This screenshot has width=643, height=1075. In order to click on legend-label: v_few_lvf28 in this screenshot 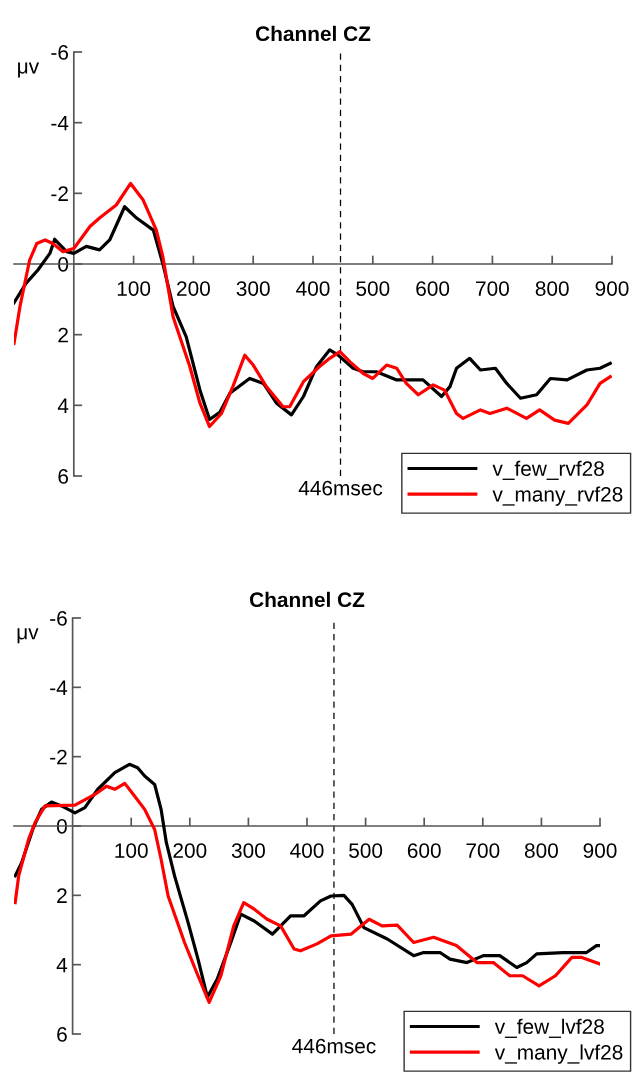, I will do `click(549, 1028)`.